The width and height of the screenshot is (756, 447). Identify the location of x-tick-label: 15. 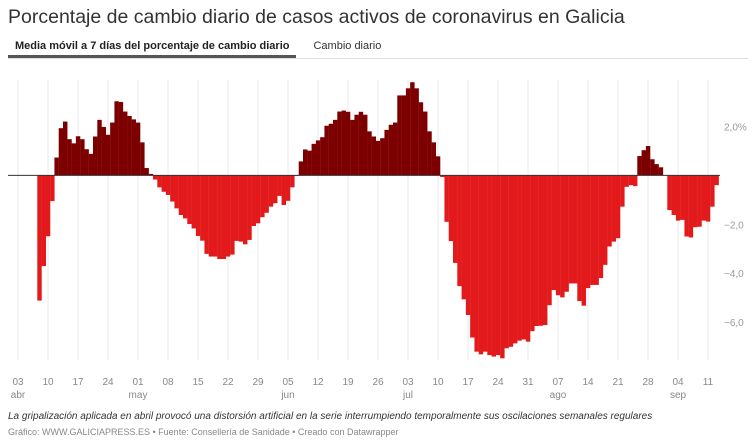
(198, 382).